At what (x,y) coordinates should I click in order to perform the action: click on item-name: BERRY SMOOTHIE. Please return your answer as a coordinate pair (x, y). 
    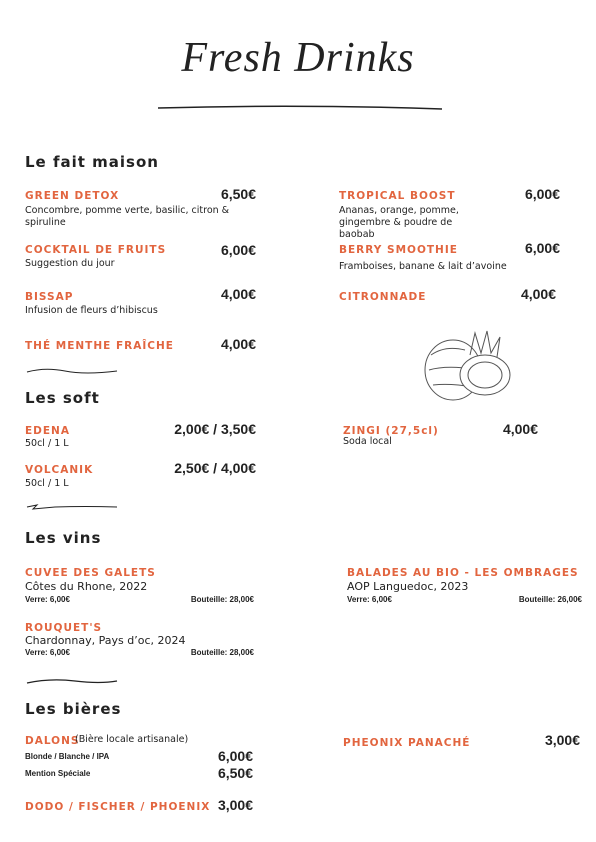
    Looking at the image, I should click on (398, 250).